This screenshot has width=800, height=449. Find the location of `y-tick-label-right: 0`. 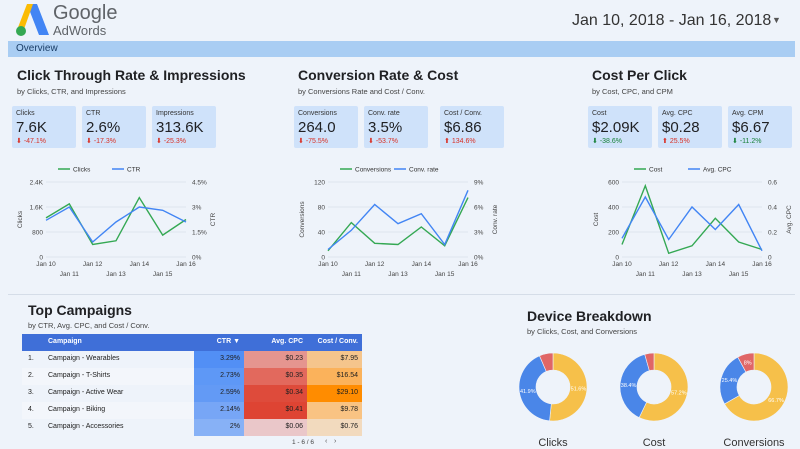

y-tick-label-right: 0 is located at coordinates (770, 258).